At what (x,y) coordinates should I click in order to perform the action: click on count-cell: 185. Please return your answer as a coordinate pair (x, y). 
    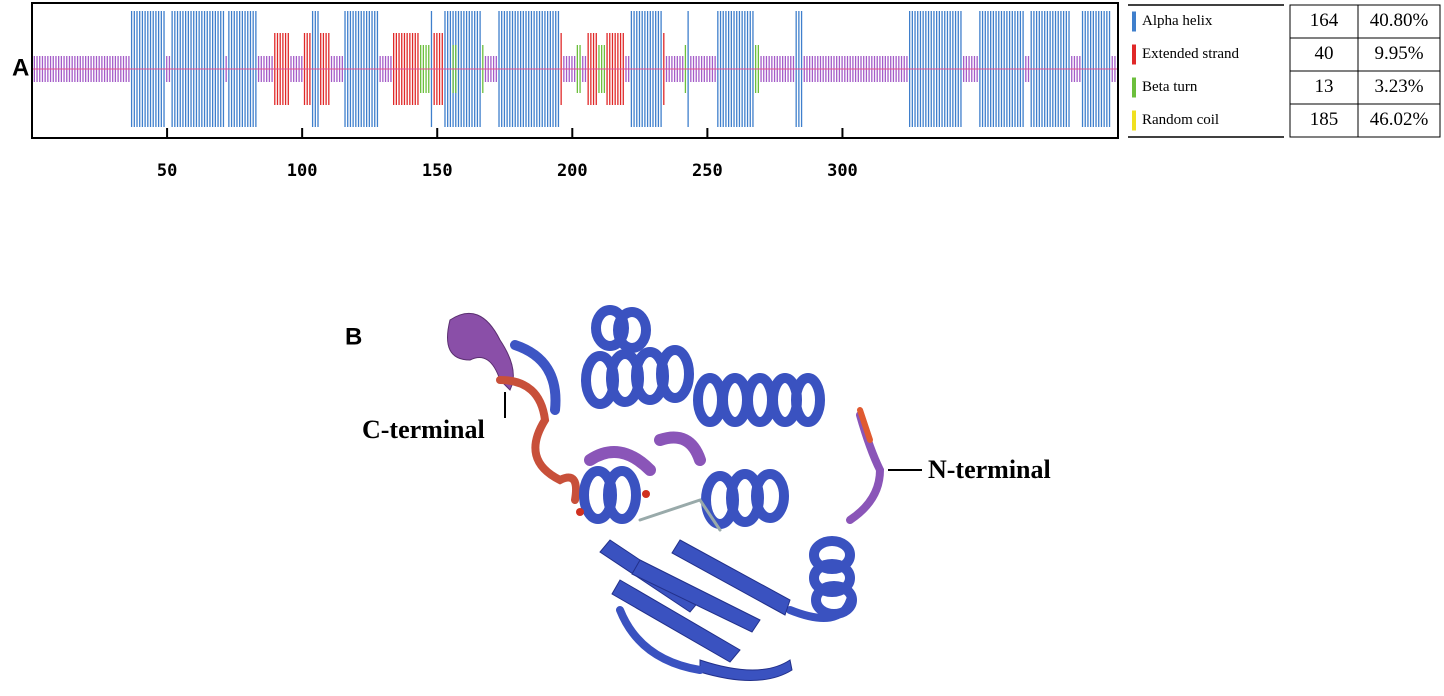
    Looking at the image, I should click on (1324, 119).